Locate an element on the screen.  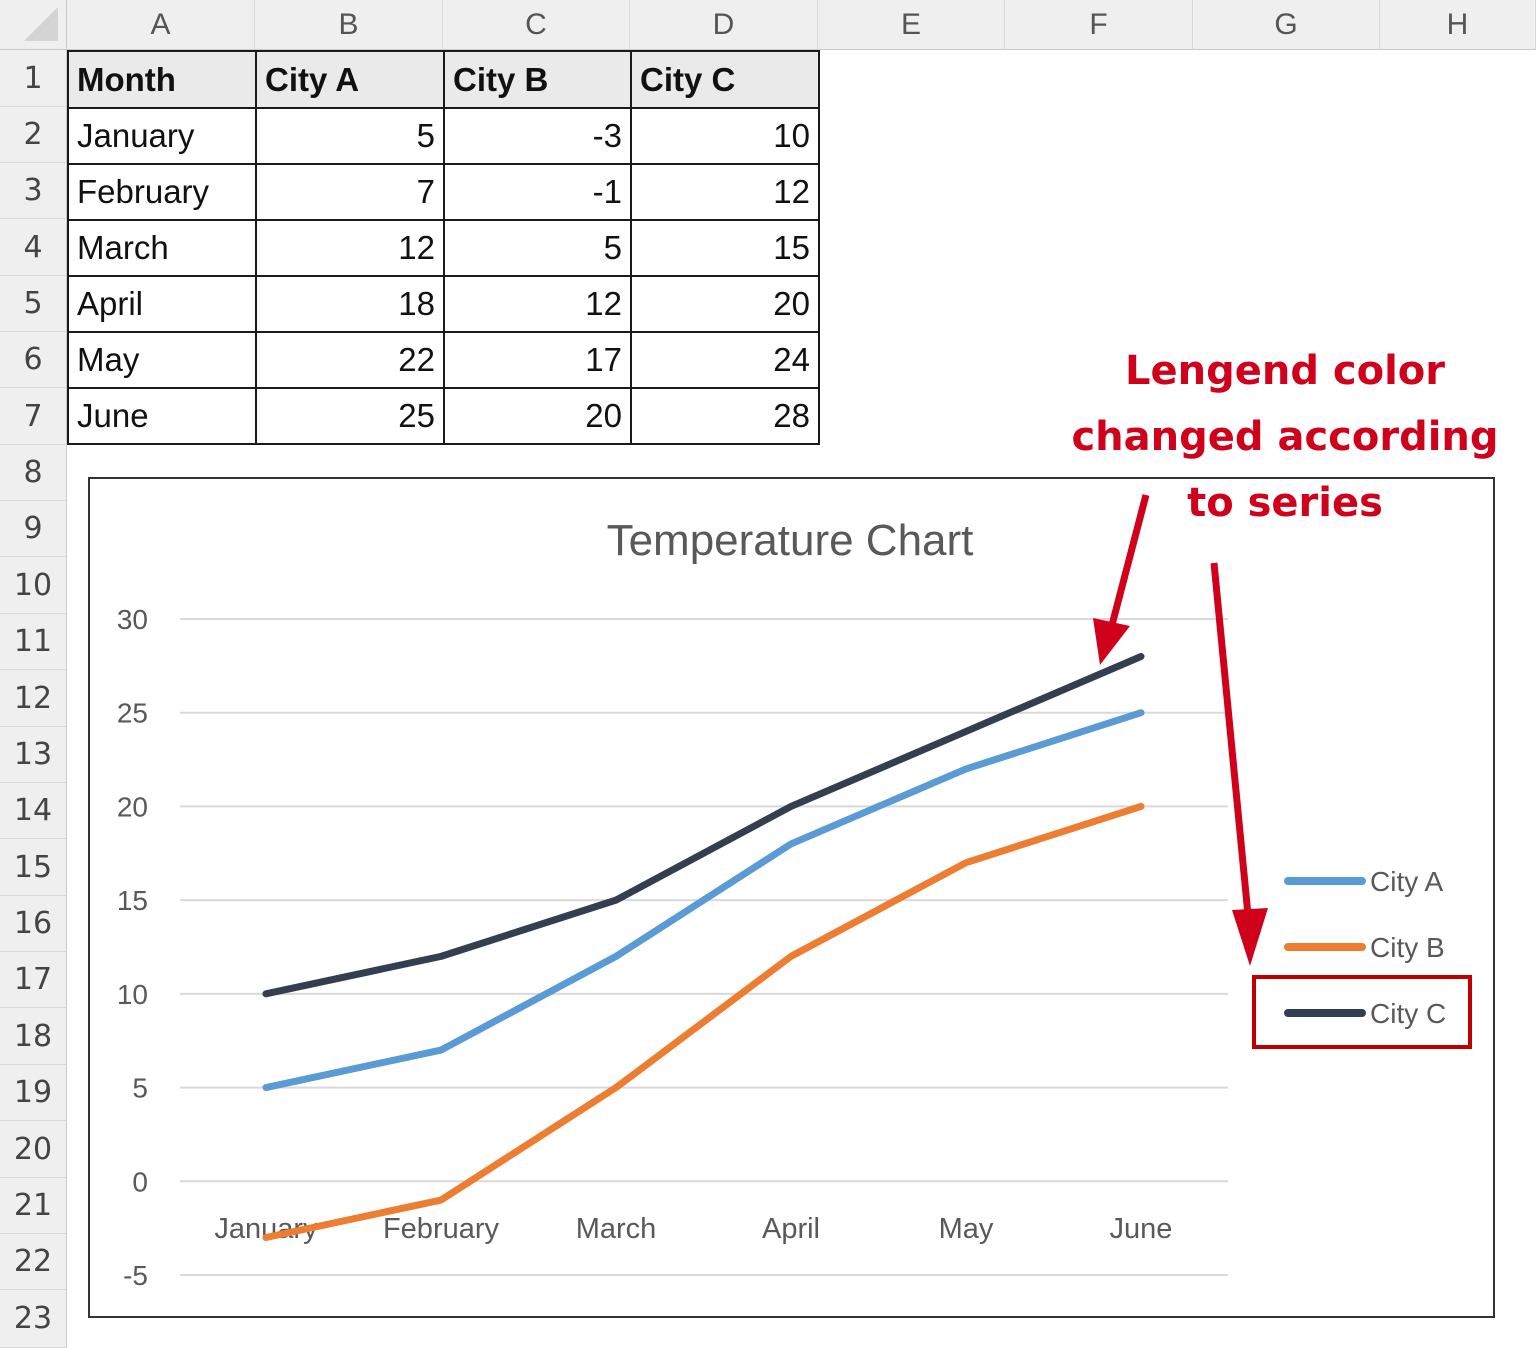
cell-c4: 5 is located at coordinates (537, 248).